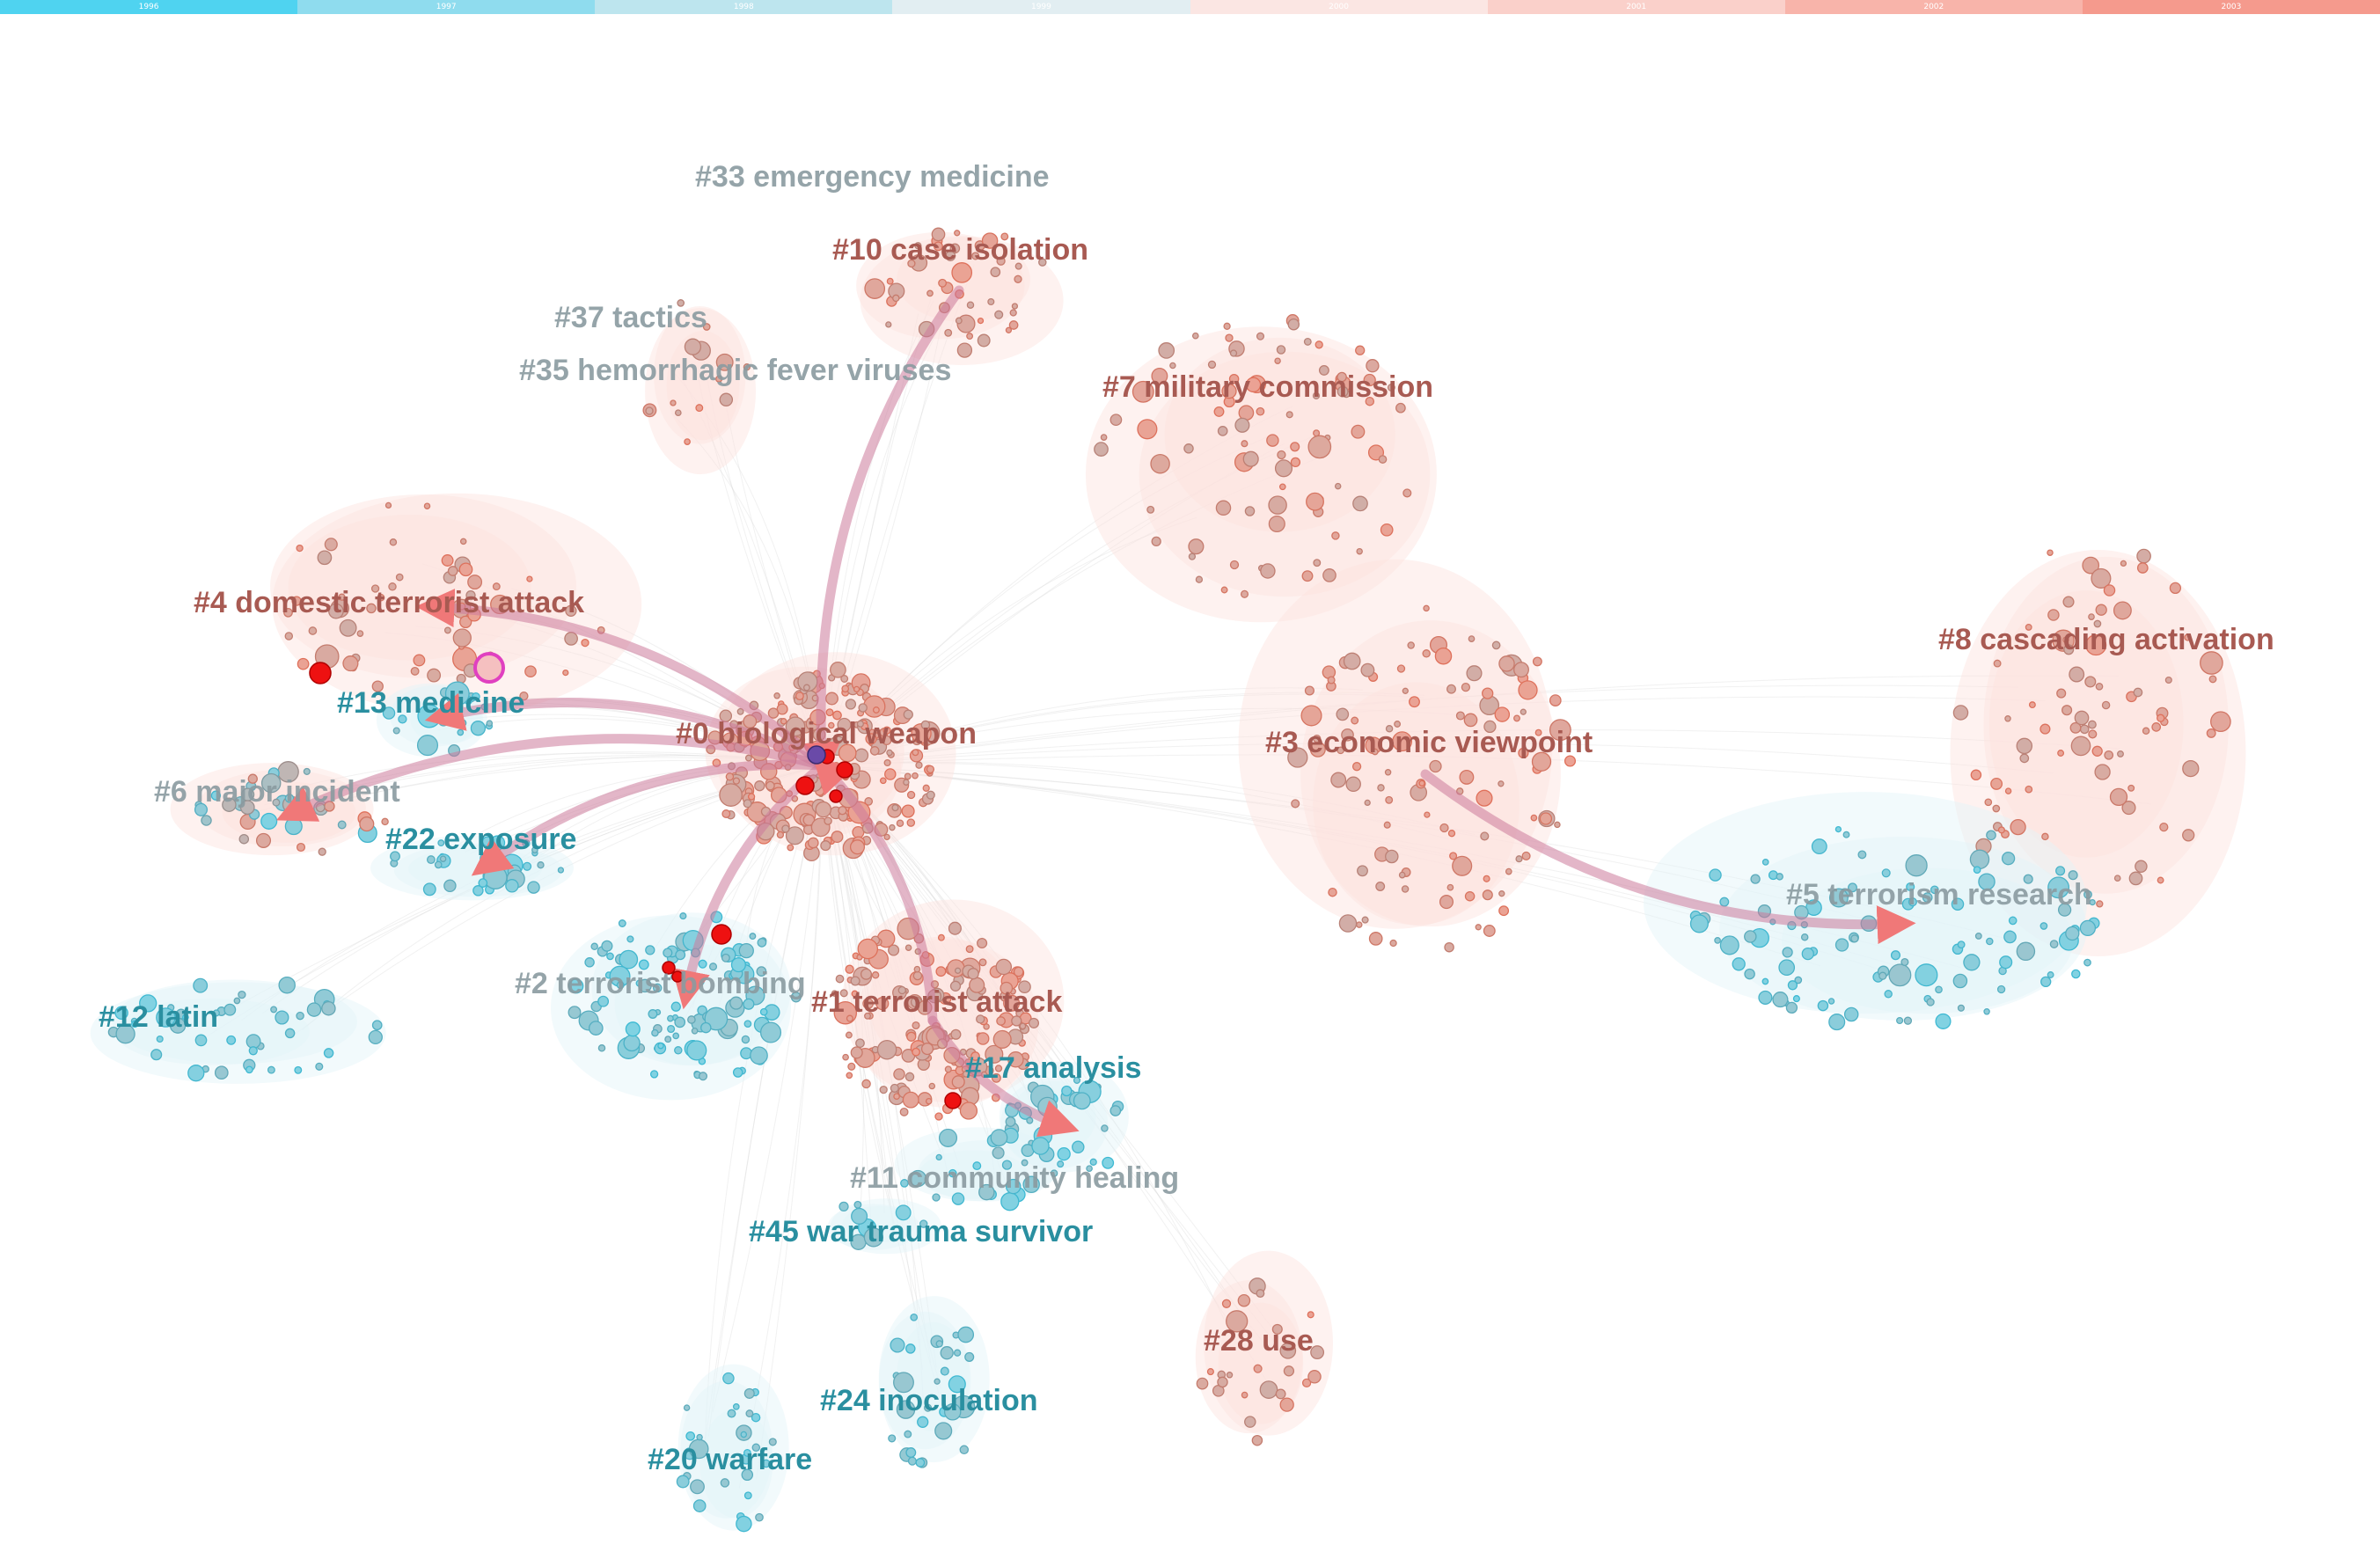 The width and height of the screenshot is (2380, 1559). Describe the element at coordinates (1259, 1341) in the screenshot. I see `cluster-label-c28: #28 use` at that location.